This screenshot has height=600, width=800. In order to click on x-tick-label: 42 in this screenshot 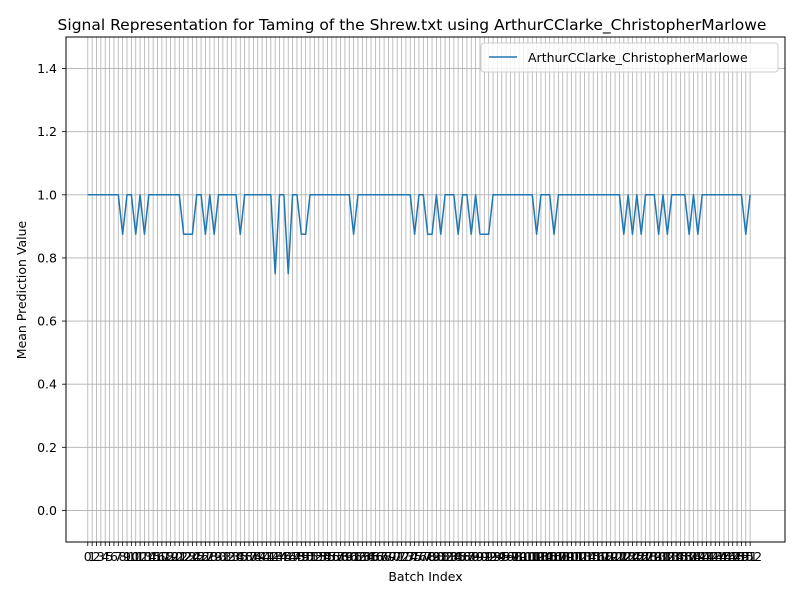, I will do `click(271, 556)`.